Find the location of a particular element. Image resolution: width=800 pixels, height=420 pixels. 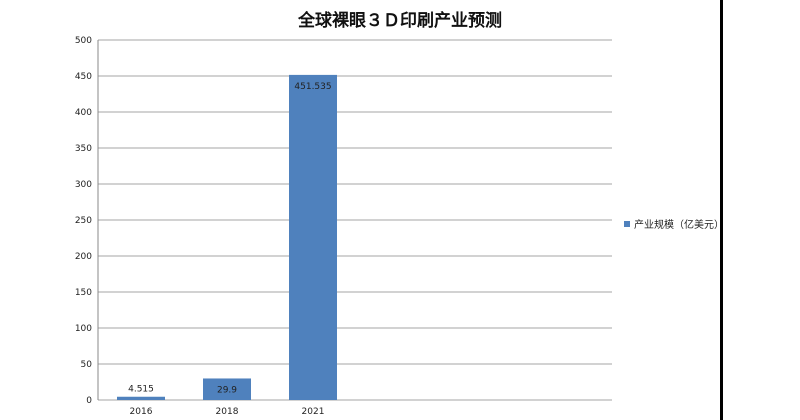

y-tick-label: 0 is located at coordinates (89, 401).